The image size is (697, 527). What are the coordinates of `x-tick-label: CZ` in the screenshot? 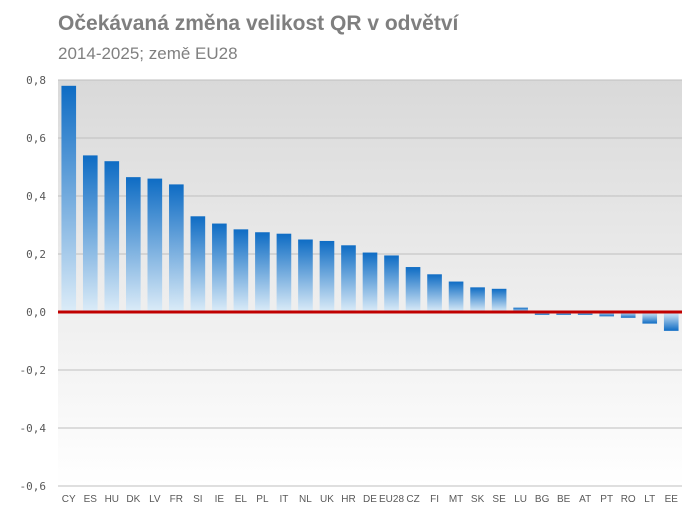 It's located at (412, 499).